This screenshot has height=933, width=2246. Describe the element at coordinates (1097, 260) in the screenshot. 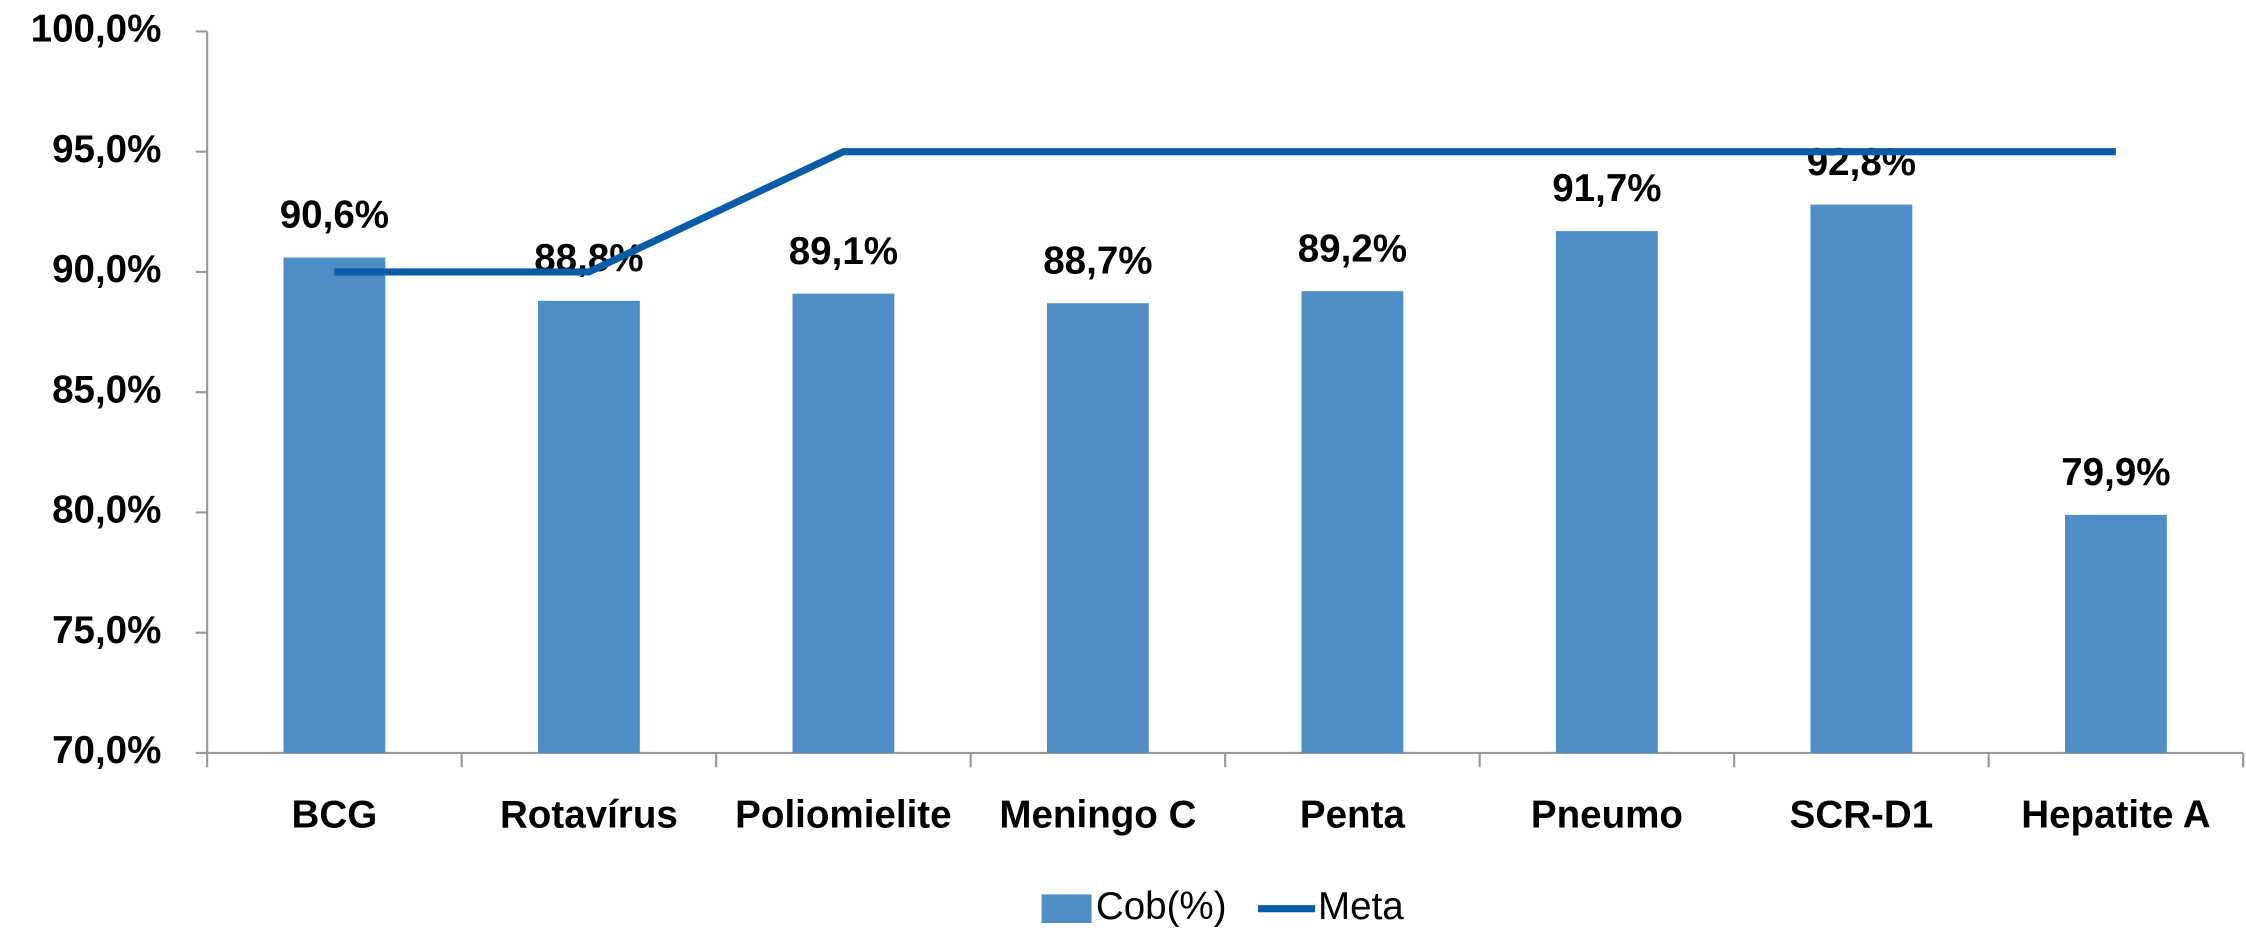

I see `value-label: 88,7%` at that location.